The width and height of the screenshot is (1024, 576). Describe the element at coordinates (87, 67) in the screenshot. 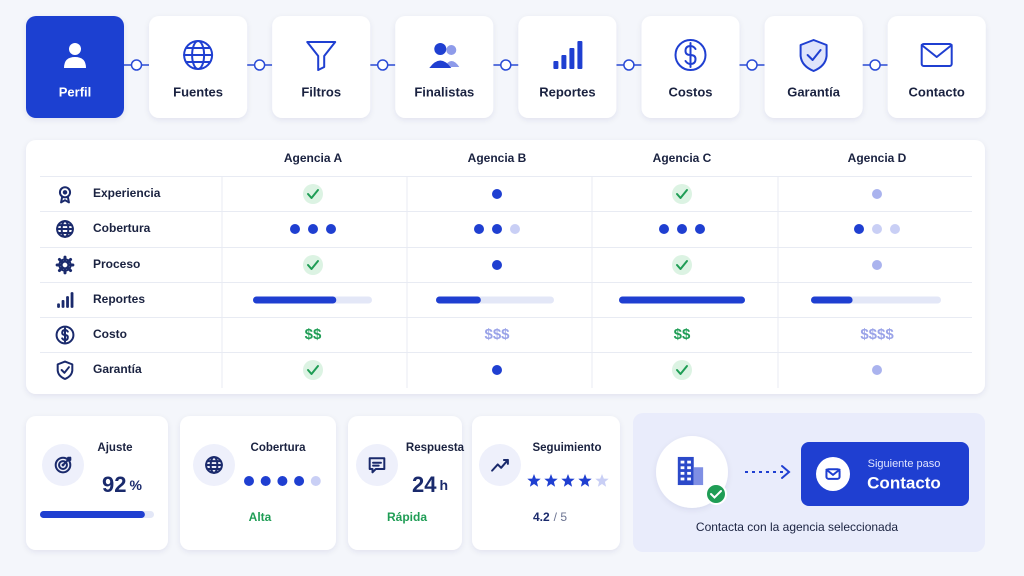

I see `step: Perfil` at that location.